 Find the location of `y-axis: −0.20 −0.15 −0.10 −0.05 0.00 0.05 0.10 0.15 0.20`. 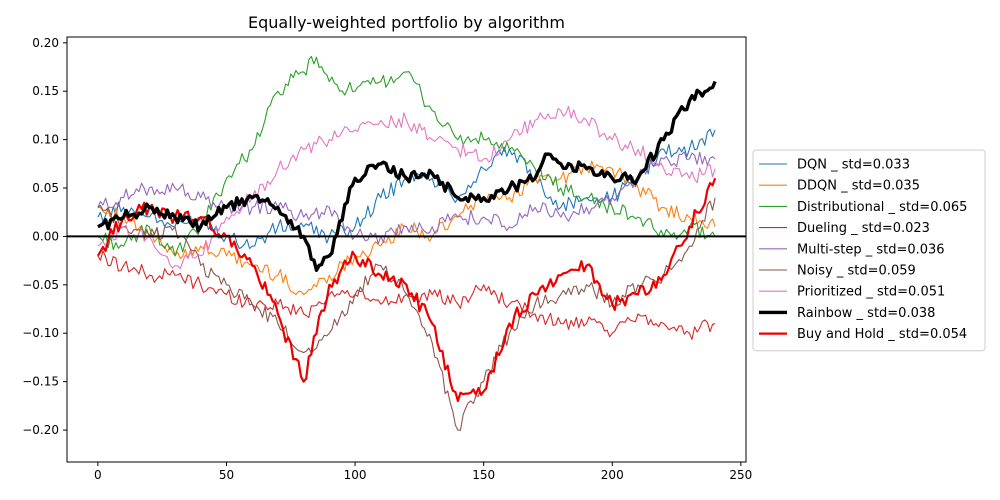

y-axis: −0.20 −0.15 −0.10 −0.05 0.00 0.05 0.10 0.15 0.20 is located at coordinates (44, 236).